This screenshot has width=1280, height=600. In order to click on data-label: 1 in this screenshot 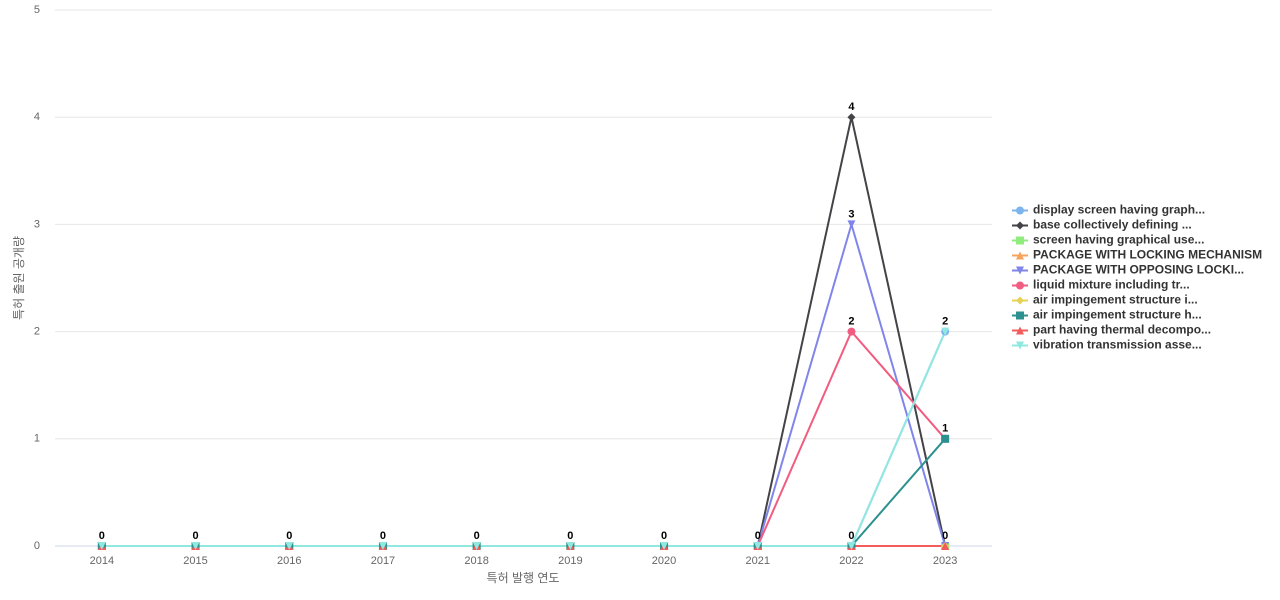, I will do `click(945, 429)`.